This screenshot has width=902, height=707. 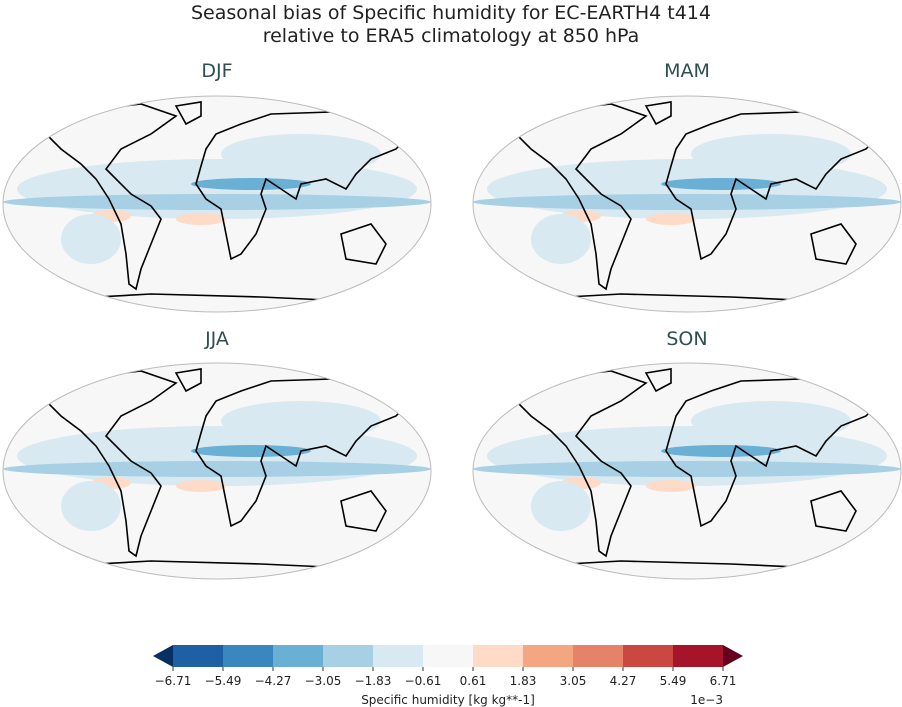 What do you see at coordinates (723, 681) in the screenshot?
I see `colorbar-tick-label: 6.71` at bounding box center [723, 681].